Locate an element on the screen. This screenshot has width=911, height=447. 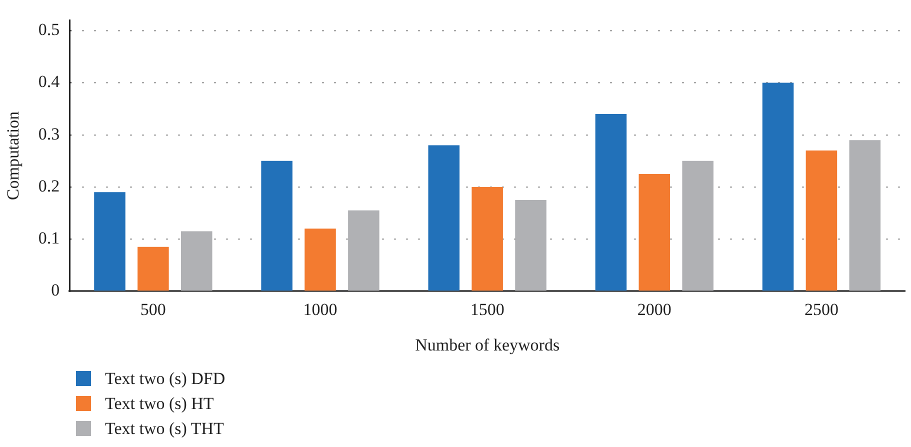
legend-label: Text two (s) THT is located at coordinates (164, 428).